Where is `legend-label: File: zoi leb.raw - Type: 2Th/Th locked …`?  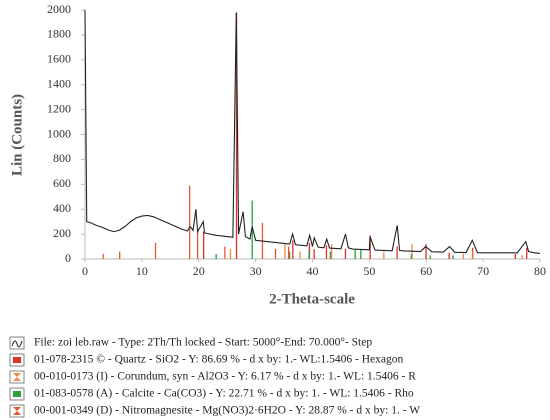
legend-label: File: zoi leb.raw - Type: 2Th/Th locked … is located at coordinates (203, 343).